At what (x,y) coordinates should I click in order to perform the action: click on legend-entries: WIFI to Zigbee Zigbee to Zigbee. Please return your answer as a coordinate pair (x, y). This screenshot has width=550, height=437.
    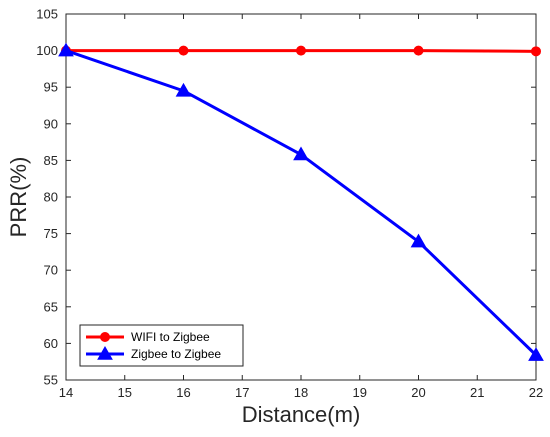
    Looking at the image, I should click on (153, 345).